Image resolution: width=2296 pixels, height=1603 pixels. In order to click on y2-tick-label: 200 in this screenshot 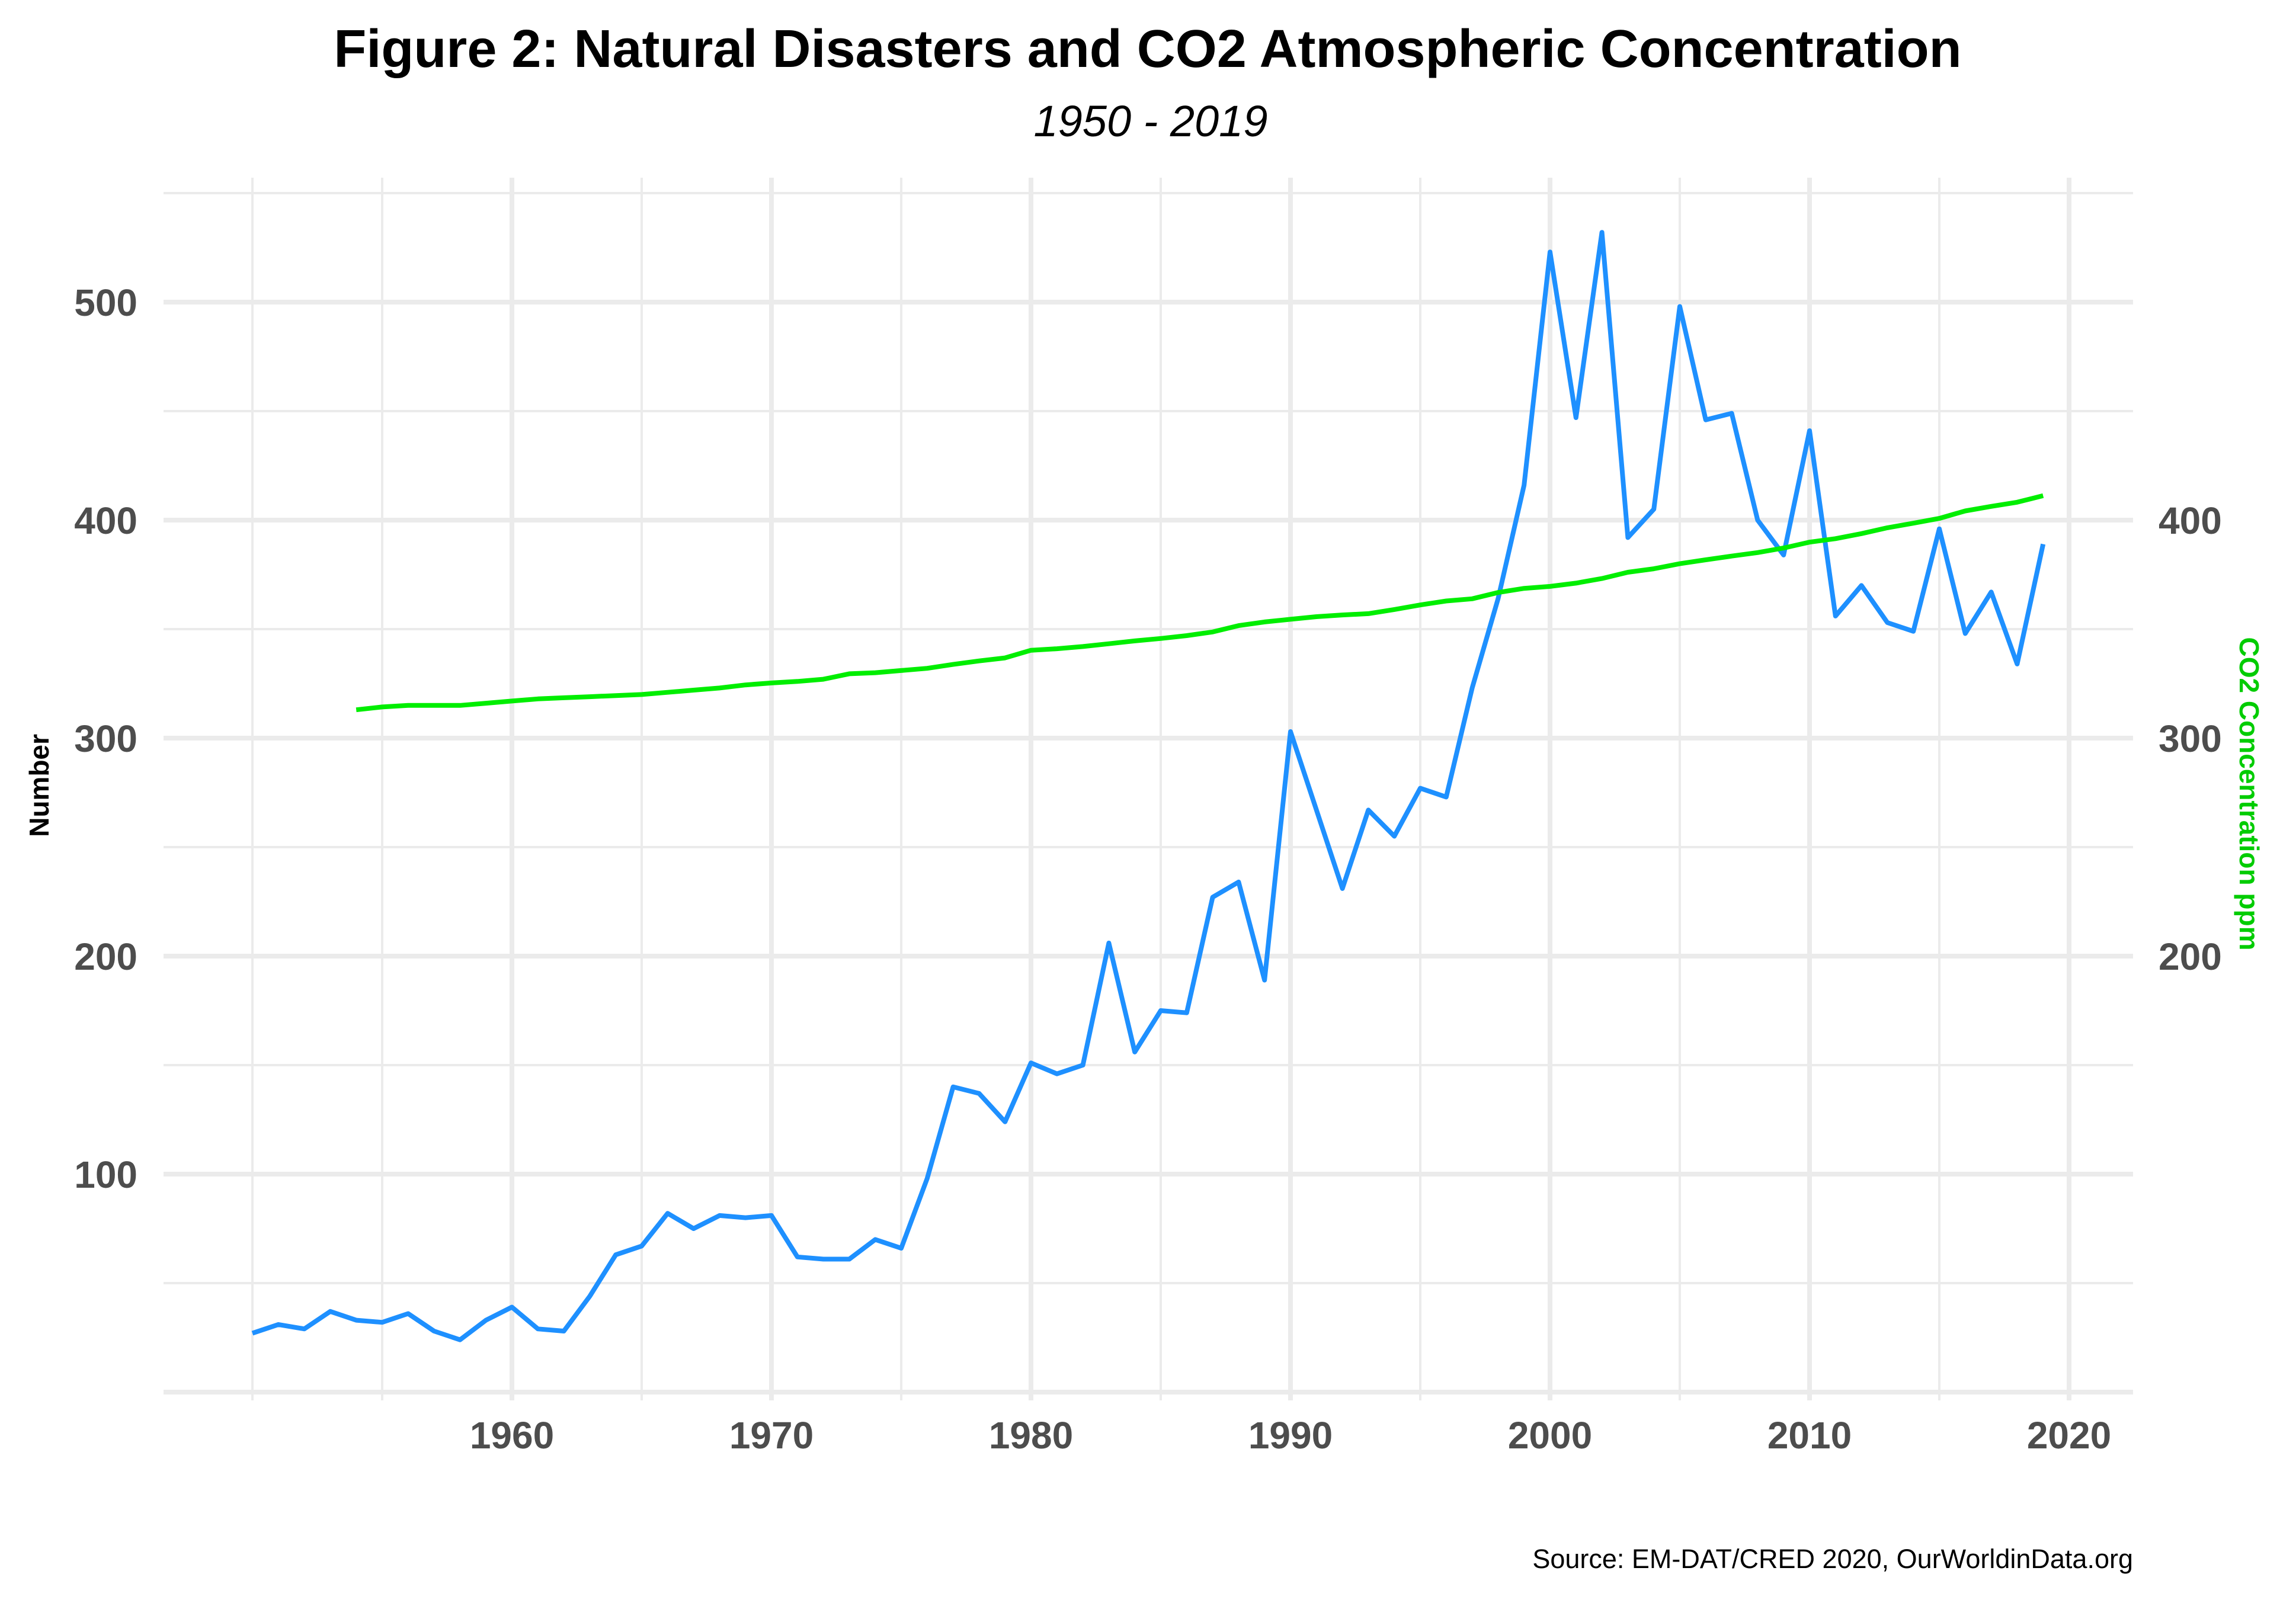, I will do `click(2190, 957)`.